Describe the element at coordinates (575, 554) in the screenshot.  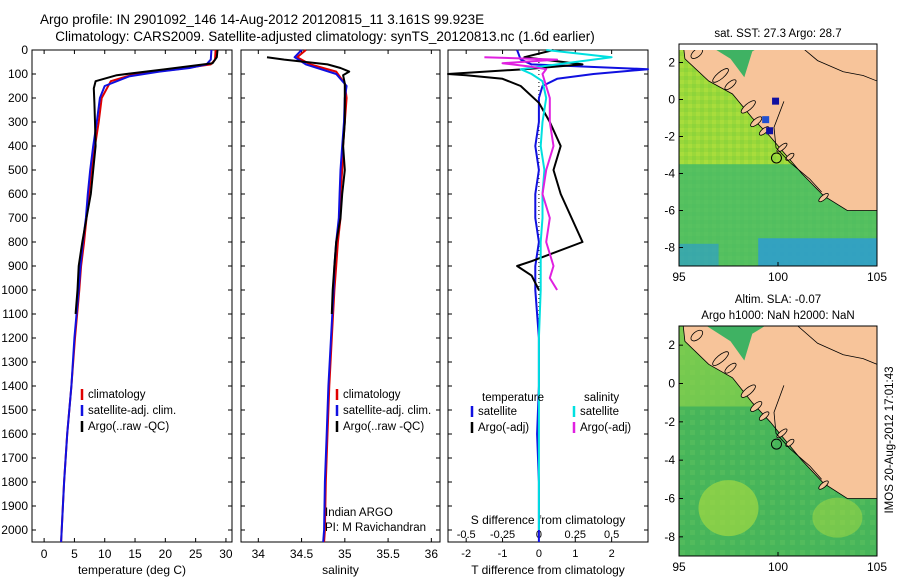
I see `x-tick-label: 1` at that location.